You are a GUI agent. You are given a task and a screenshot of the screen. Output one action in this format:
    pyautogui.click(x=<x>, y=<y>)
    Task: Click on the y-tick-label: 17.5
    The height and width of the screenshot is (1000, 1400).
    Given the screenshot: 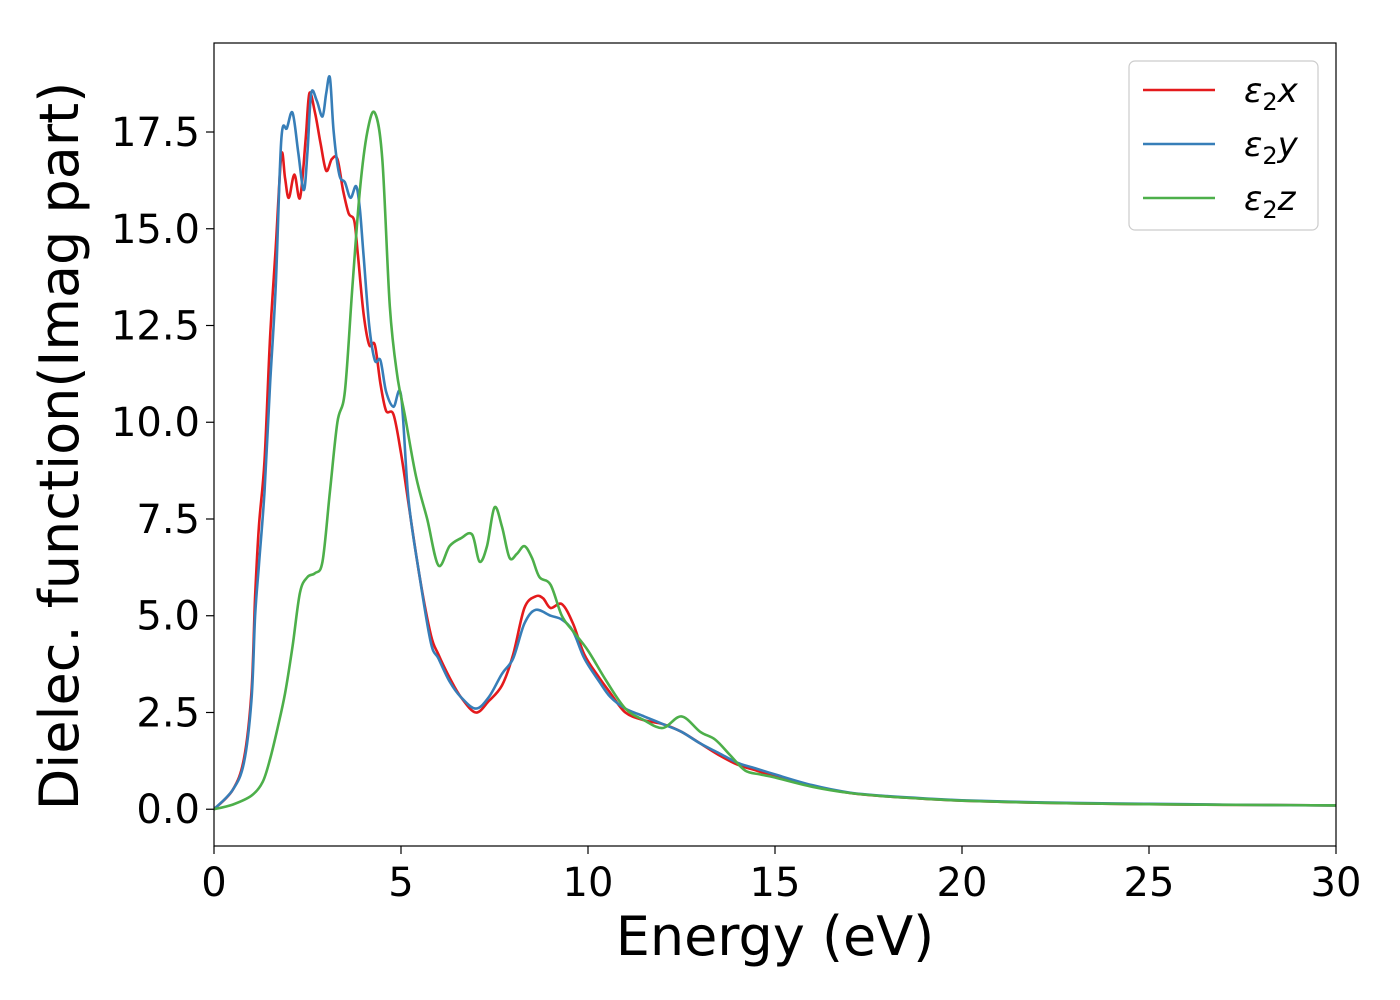 What is the action you would take?
    pyautogui.click(x=155, y=133)
    